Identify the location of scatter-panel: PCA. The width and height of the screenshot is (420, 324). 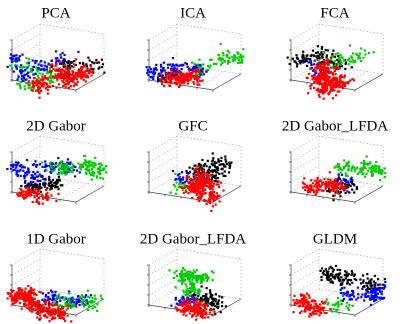
(56, 52).